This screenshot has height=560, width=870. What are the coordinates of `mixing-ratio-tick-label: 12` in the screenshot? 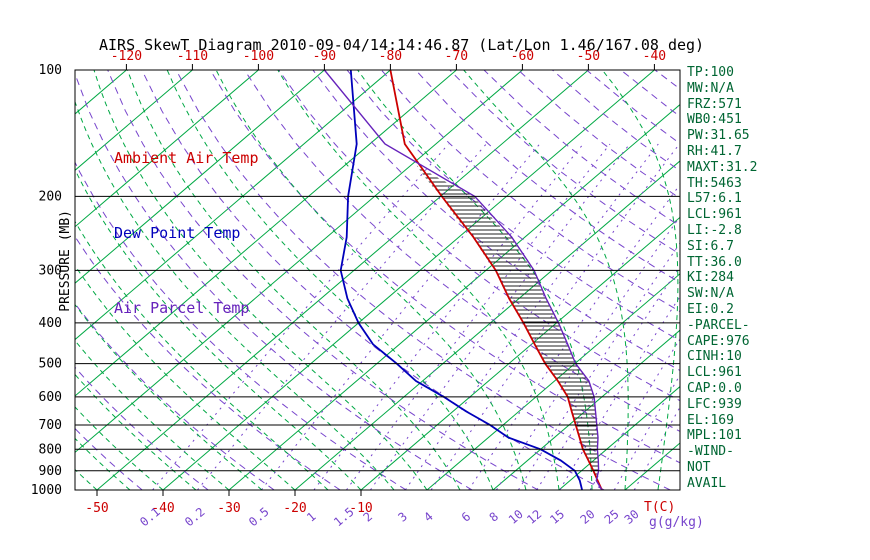 It's located at (534, 517).